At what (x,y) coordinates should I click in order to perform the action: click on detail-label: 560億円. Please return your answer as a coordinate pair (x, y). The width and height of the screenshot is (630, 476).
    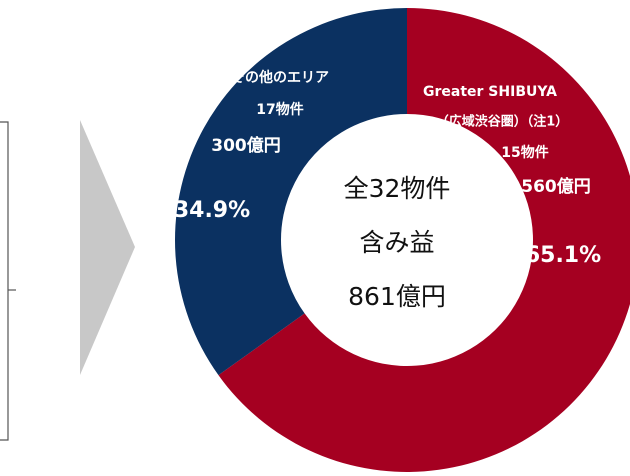
    Looking at the image, I should click on (556, 186).